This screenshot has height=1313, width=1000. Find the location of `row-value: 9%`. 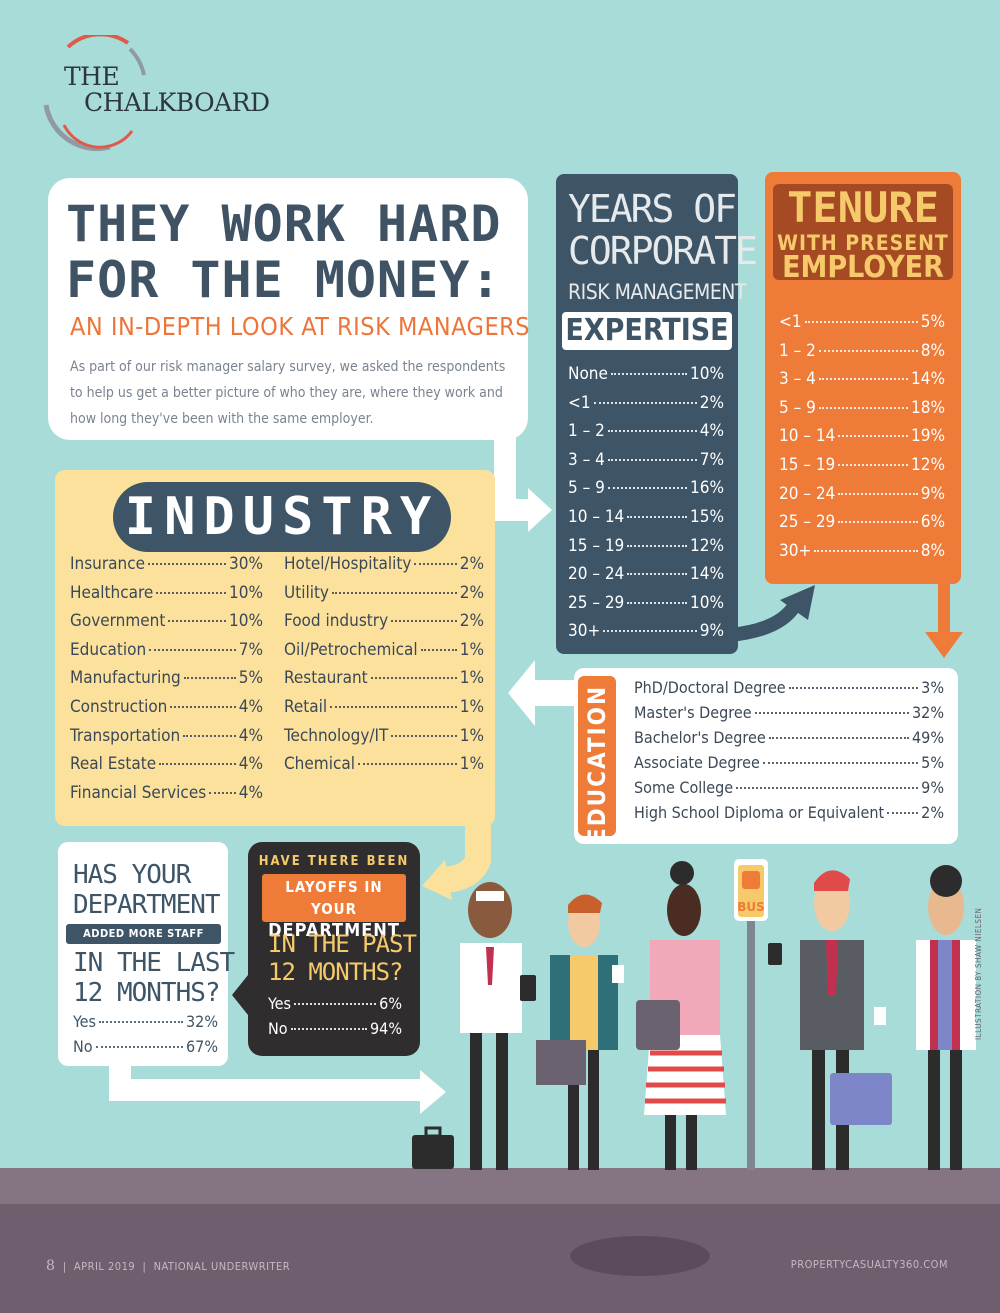

row-value: 9% is located at coordinates (932, 493).